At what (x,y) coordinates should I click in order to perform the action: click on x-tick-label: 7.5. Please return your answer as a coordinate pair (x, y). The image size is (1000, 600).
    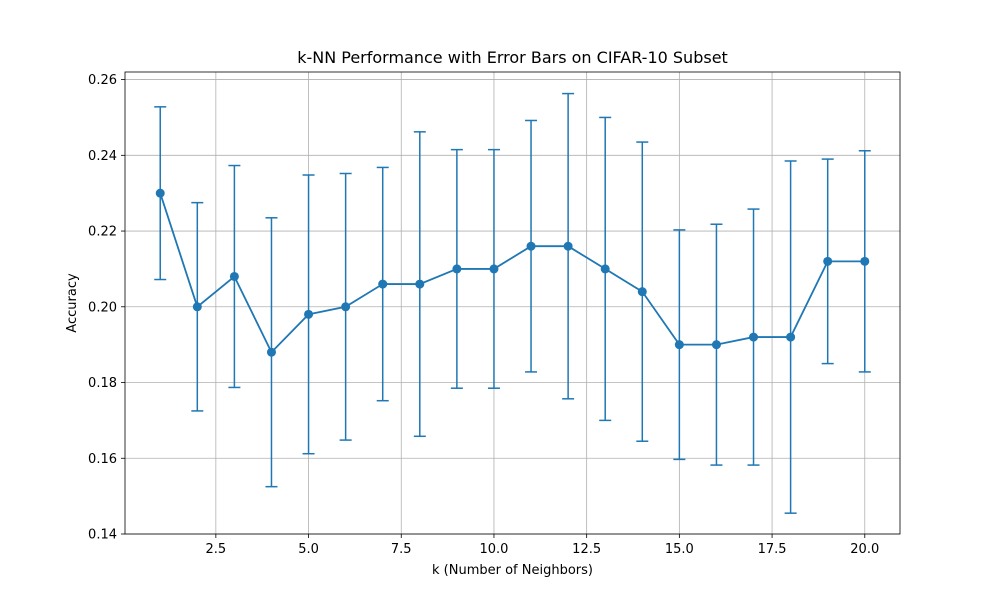
    Looking at the image, I should click on (401, 549).